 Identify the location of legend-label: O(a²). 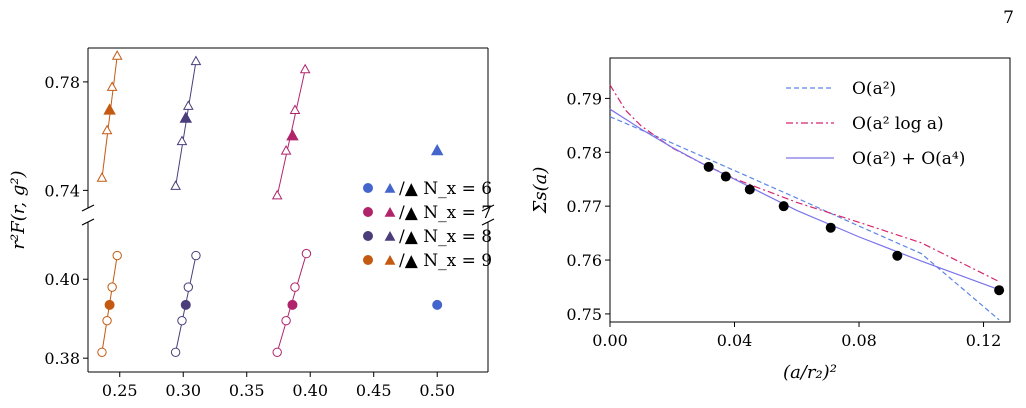
(874, 89).